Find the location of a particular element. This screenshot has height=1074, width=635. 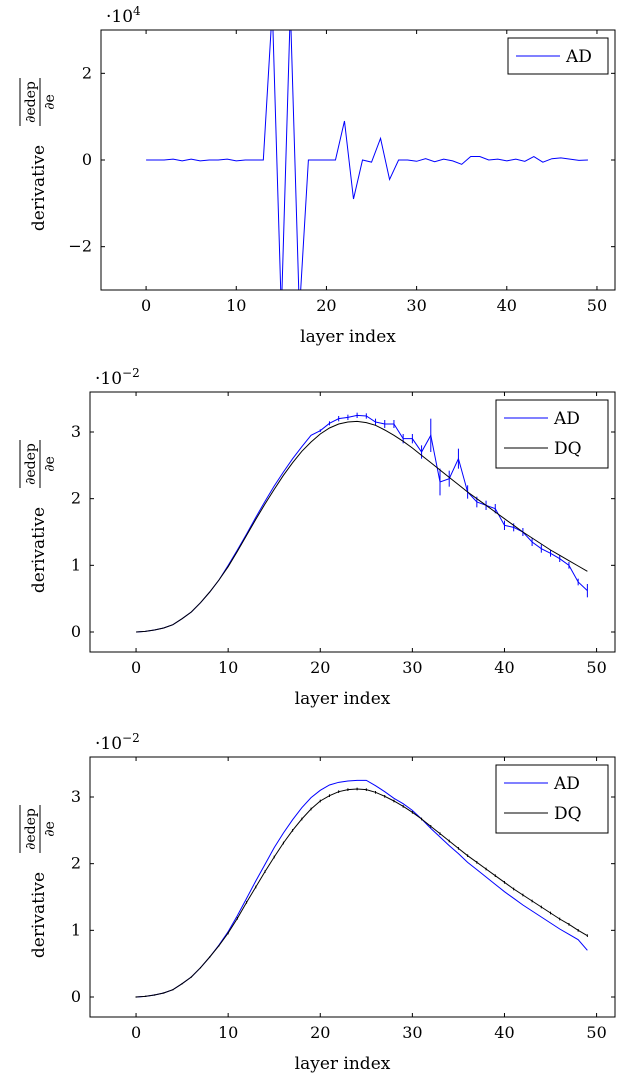

y-tick-label: −2 is located at coordinates (80, 246).